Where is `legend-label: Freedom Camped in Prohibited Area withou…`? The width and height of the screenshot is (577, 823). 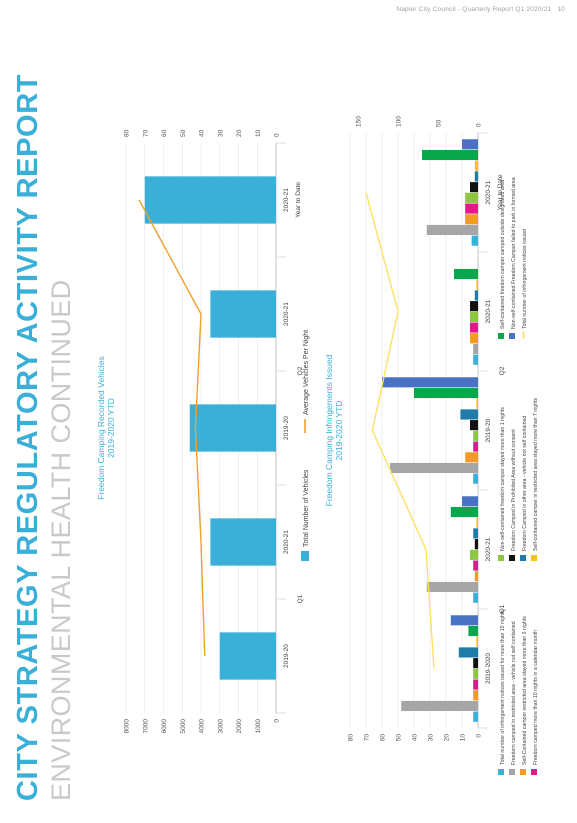 legend-label: Freedom Camped in Prohibited Area withou… is located at coordinates (514, 490).